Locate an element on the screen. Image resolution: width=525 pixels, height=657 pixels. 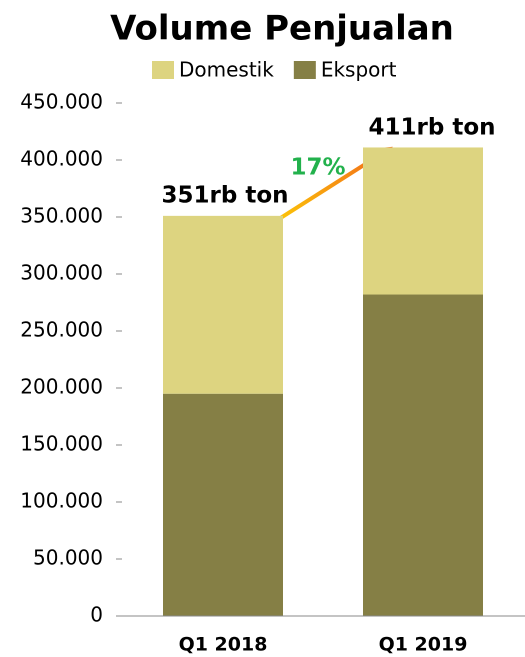
legend-label: Eksport is located at coordinates (359, 70).